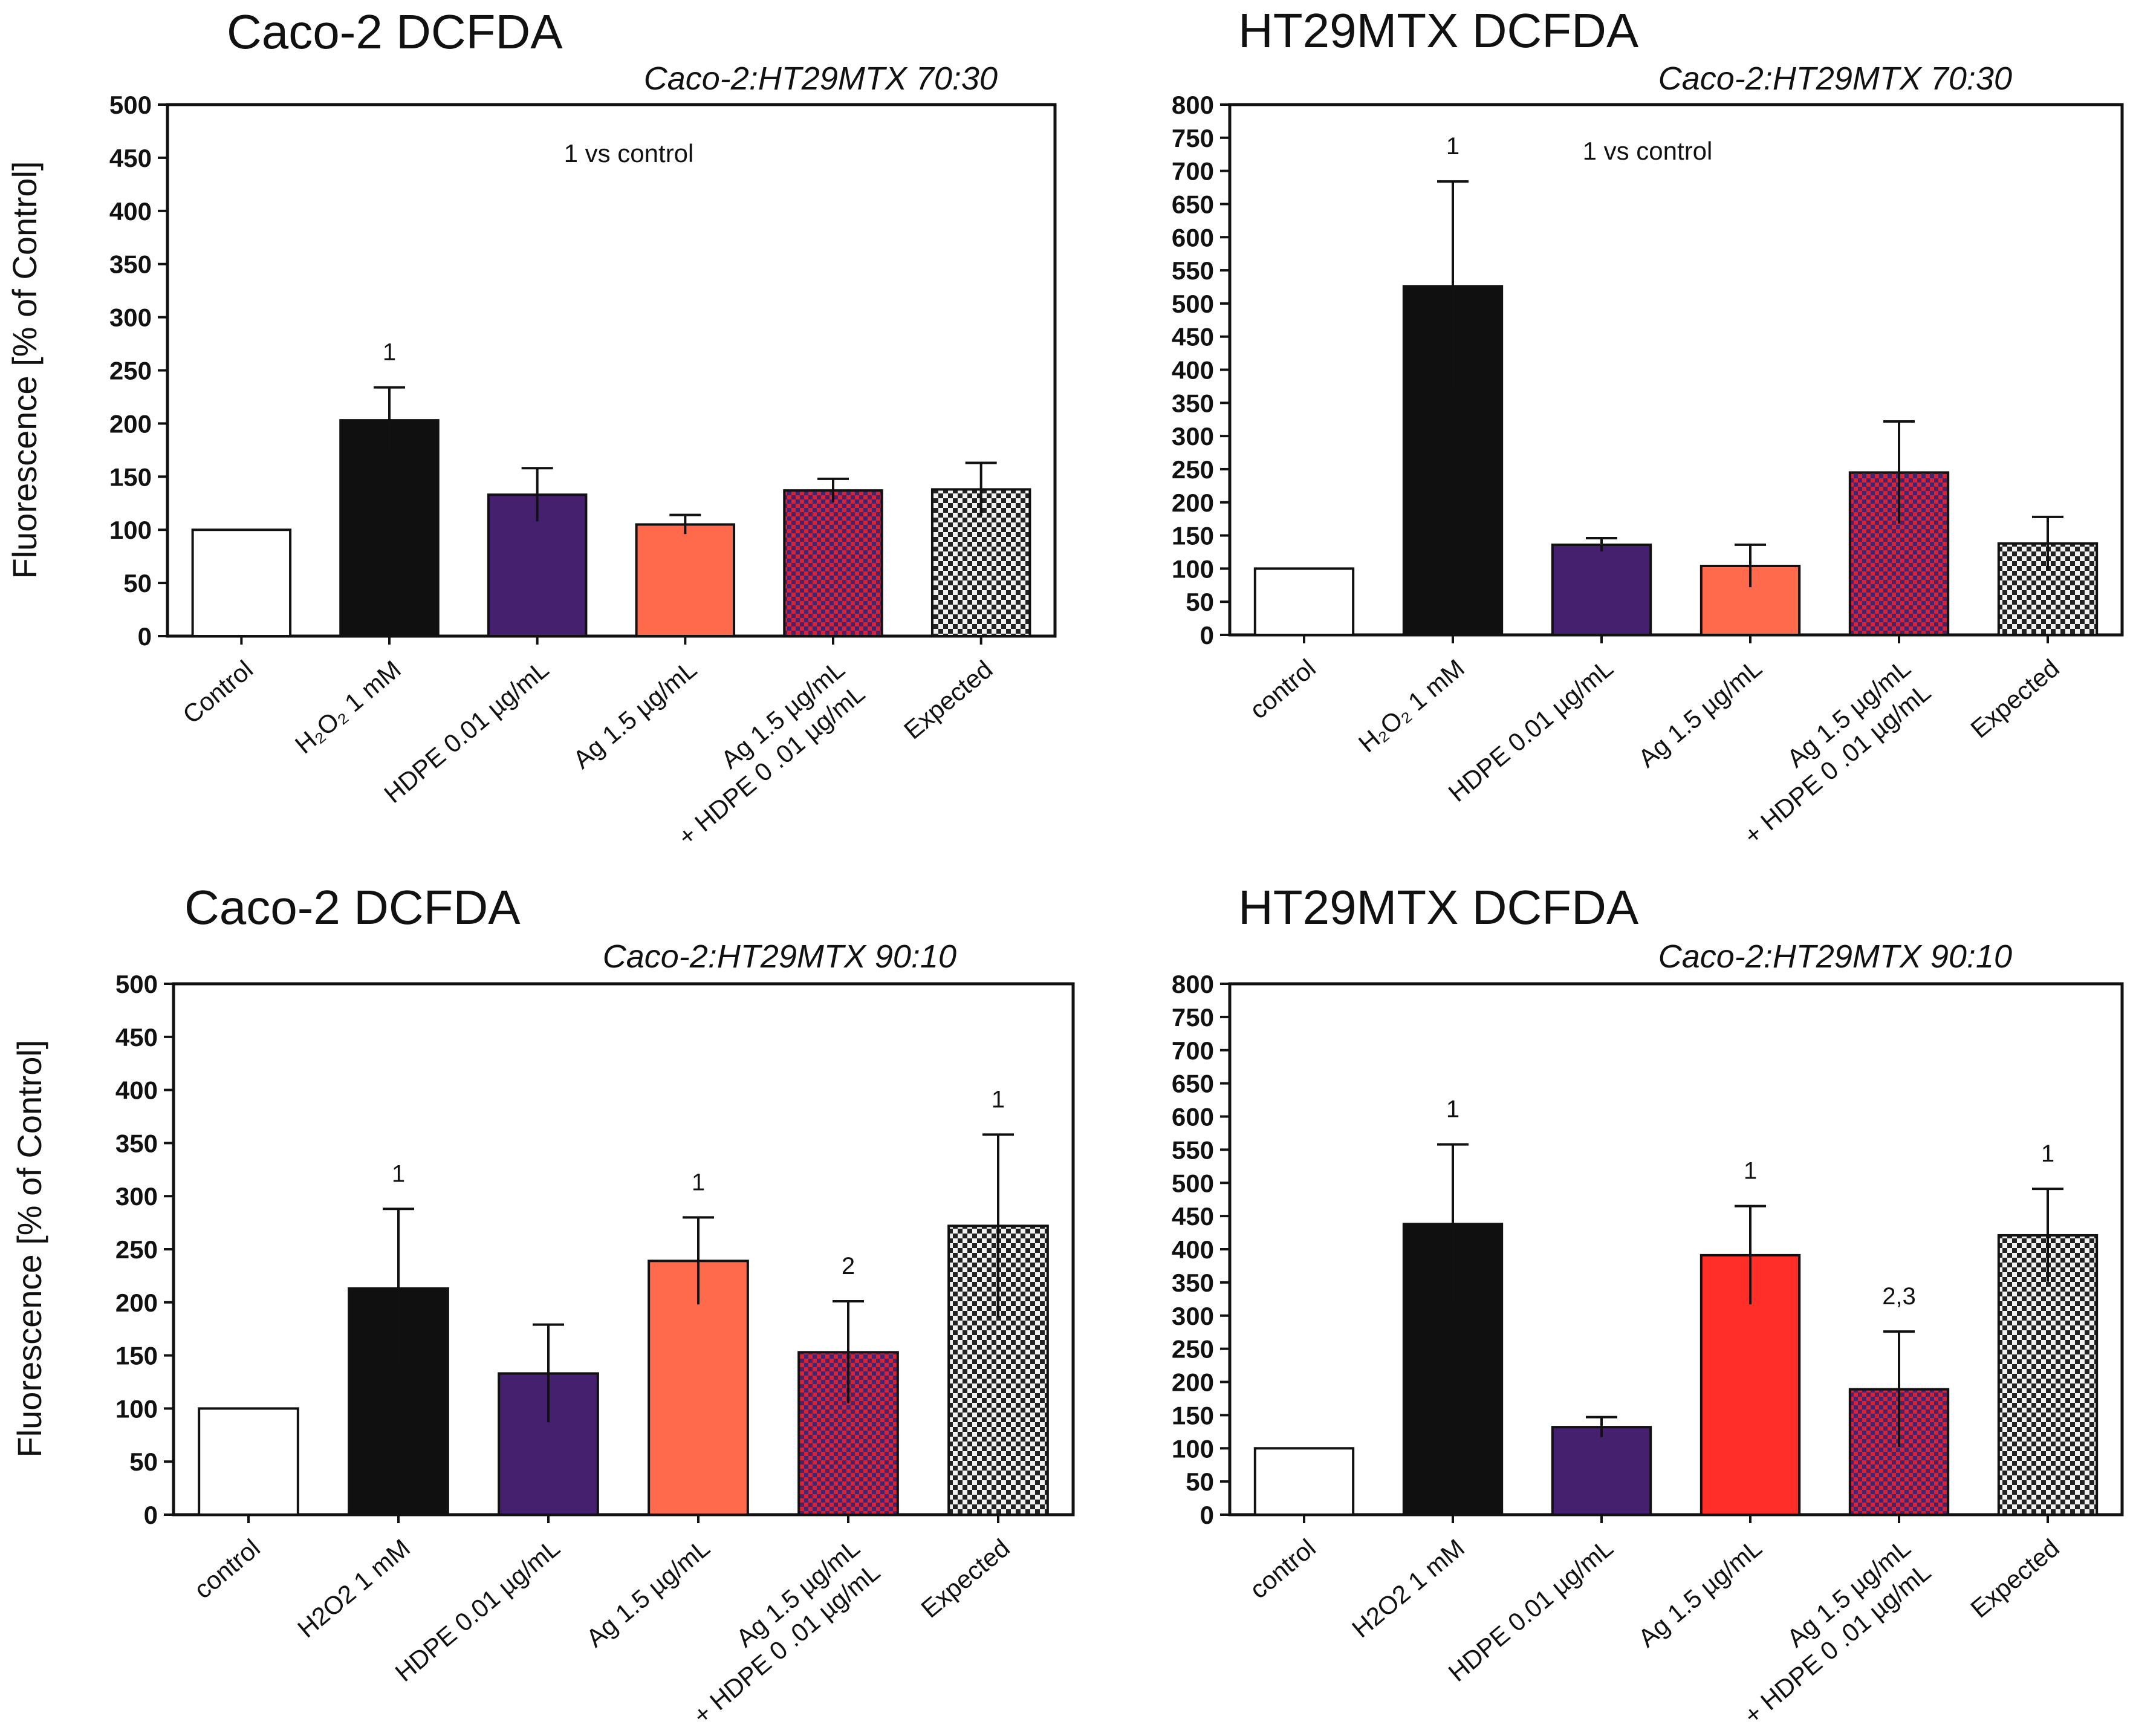 Image resolution: width=2133 pixels, height=1736 pixels. Describe the element at coordinates (1648, 151) in the screenshot. I see `chart-note: 1 vs control` at that location.